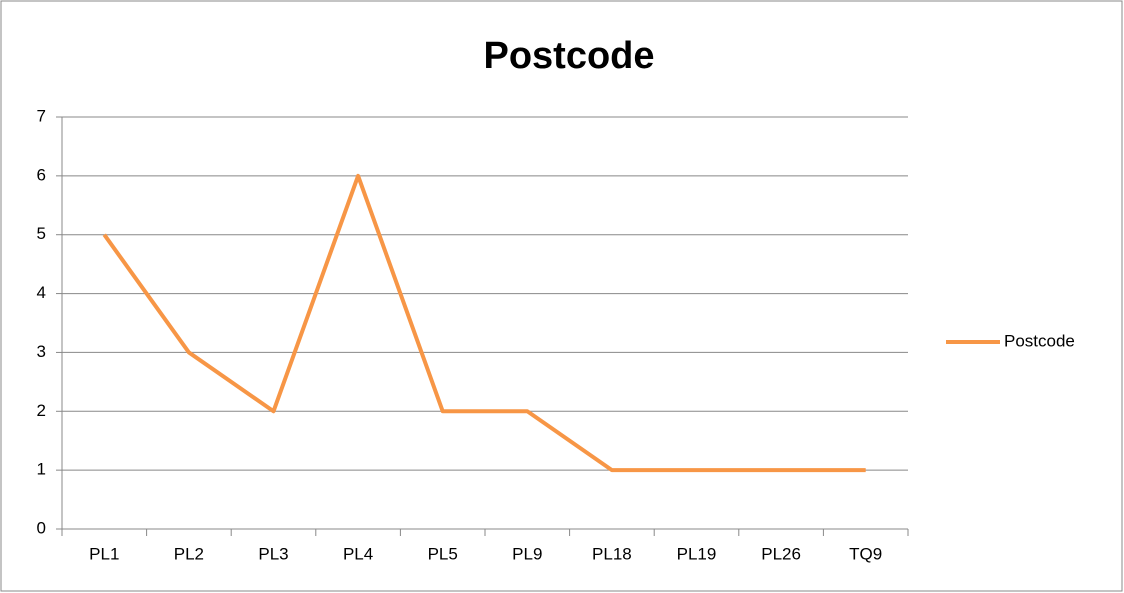 The width and height of the screenshot is (1124, 593). I want to click on x-tick-label: PL9, so click(527, 553).